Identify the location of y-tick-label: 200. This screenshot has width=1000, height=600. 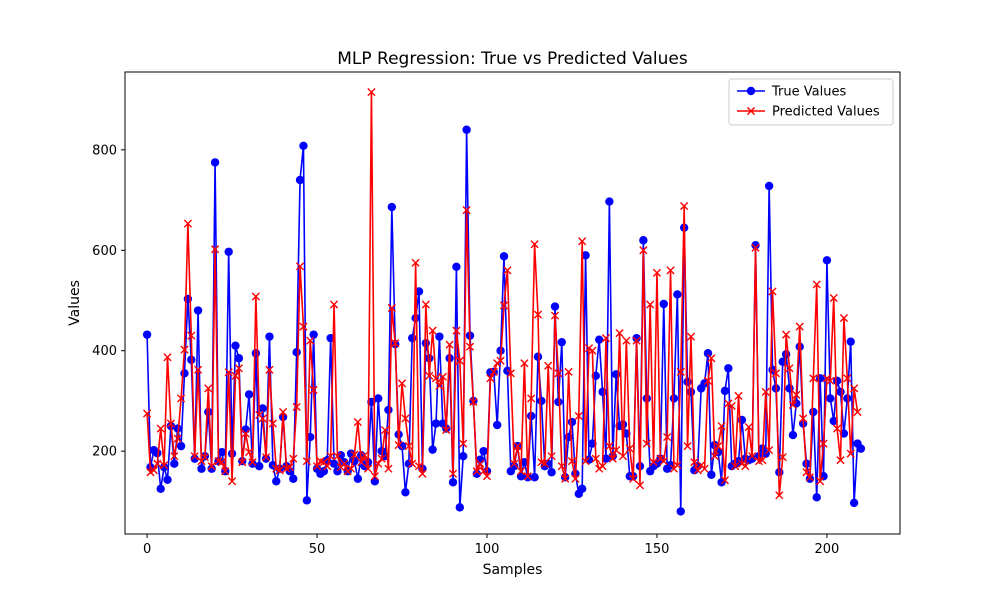
(104, 452).